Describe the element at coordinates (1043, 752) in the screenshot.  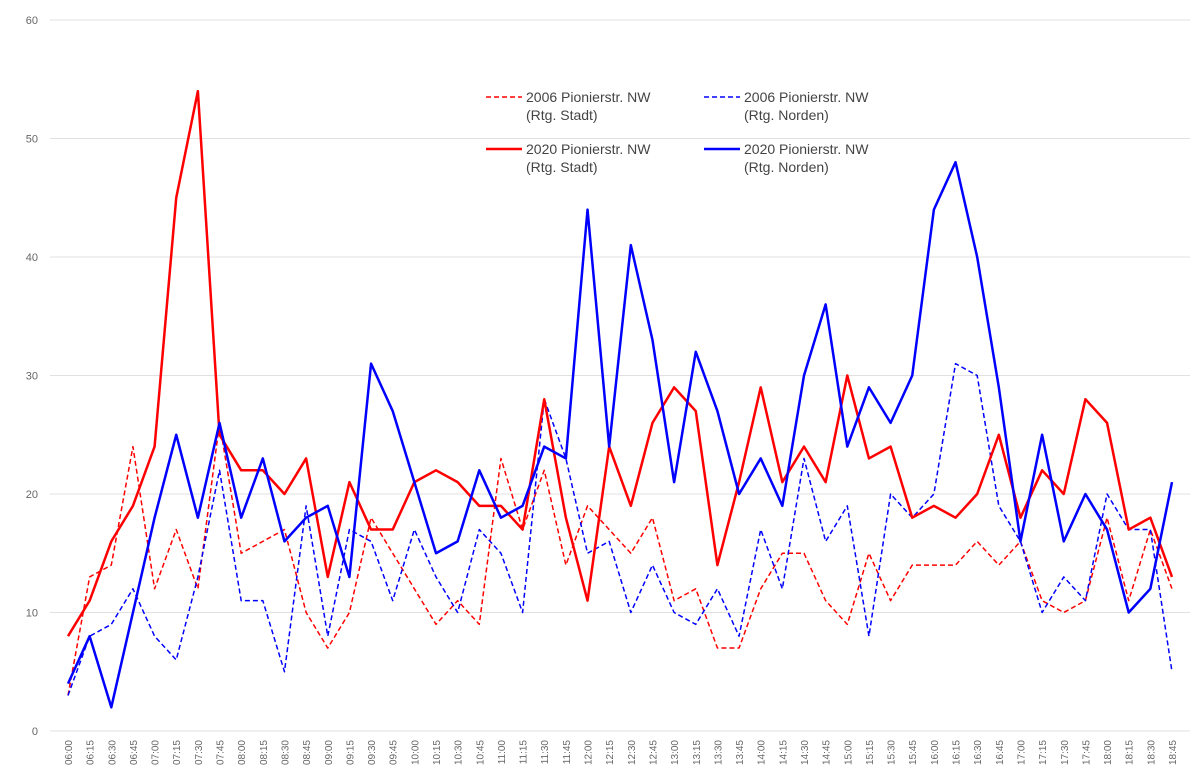
I see `x-tick-label: 17:15` at that location.